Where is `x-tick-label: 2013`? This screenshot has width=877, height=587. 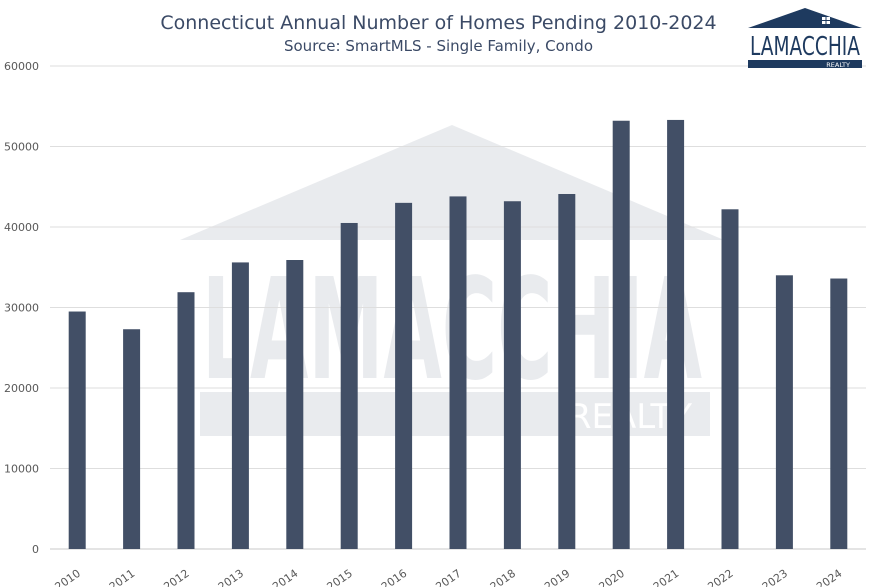 x-tick-label: 2013 is located at coordinates (231, 577).